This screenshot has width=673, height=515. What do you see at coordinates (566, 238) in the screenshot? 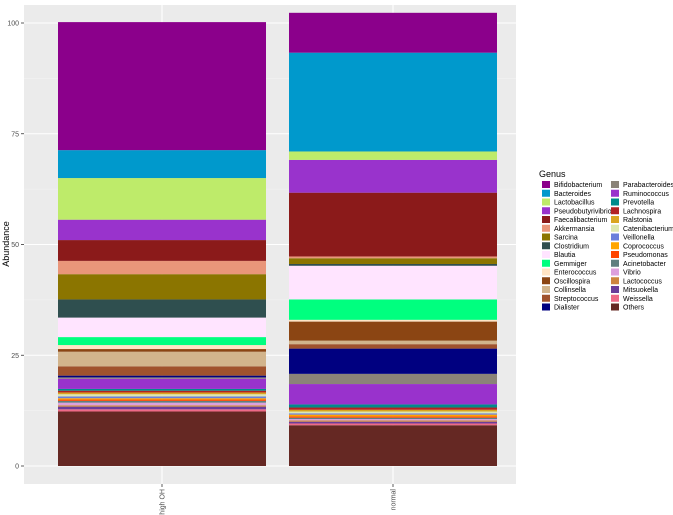
I see `legend-label: Sarcina` at bounding box center [566, 238].